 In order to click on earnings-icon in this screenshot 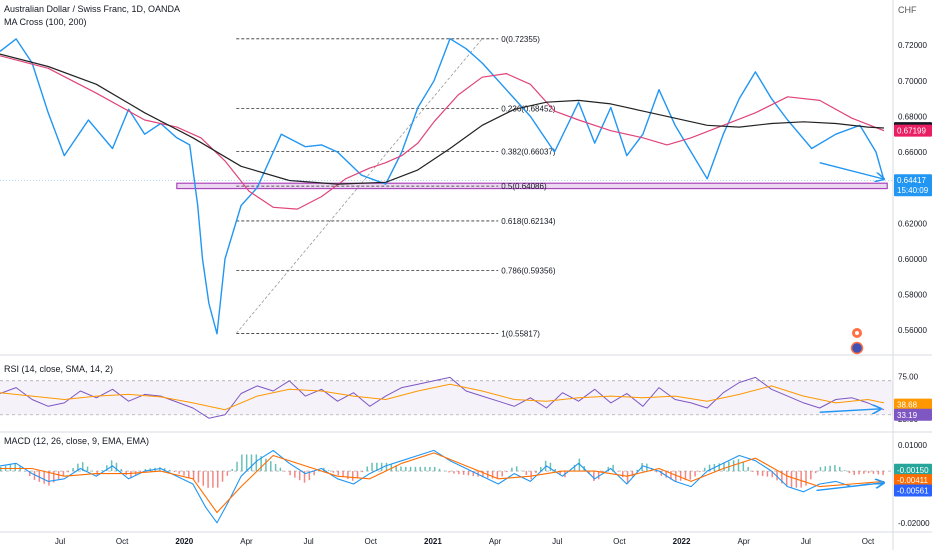, I will do `click(857, 348)`.